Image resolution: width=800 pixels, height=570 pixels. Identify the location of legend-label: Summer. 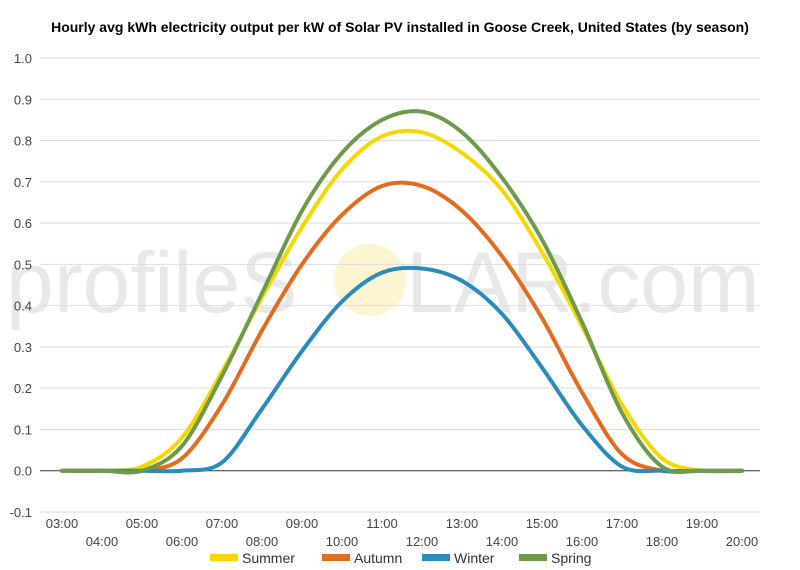
(268, 558).